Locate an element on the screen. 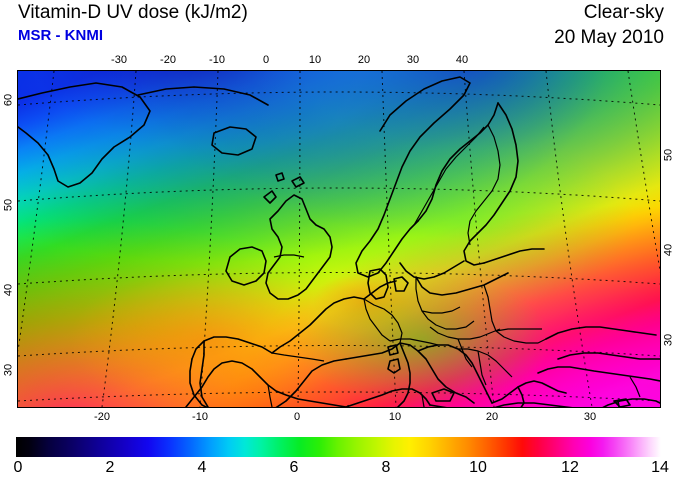 This screenshot has height=480, width=678. top-tick-5: 20 is located at coordinates (364, 60).